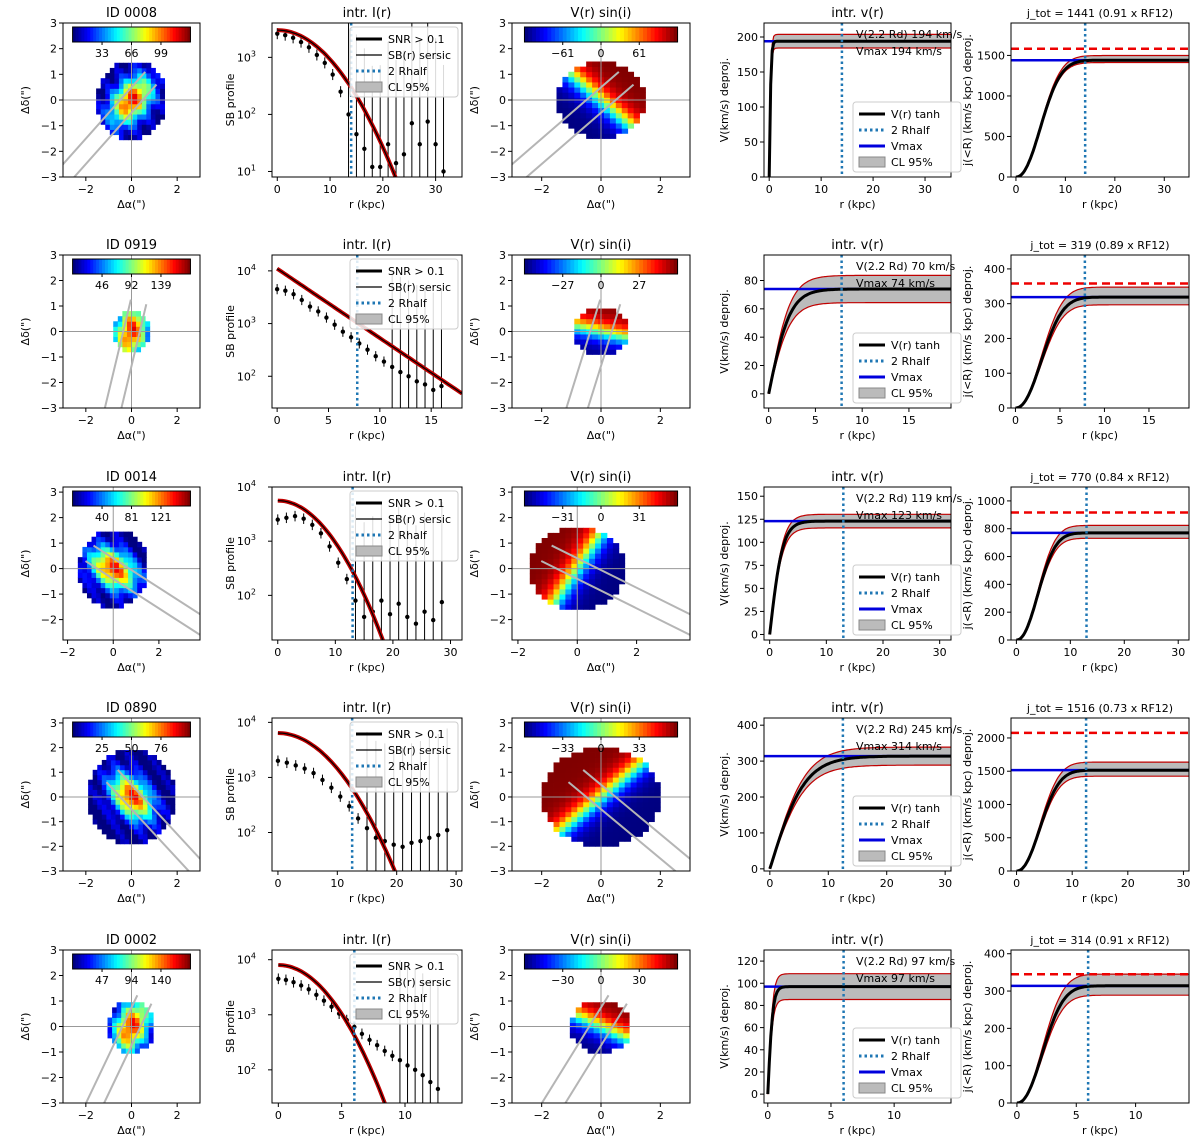 This screenshot has height=1145, width=1200. What do you see at coordinates (498, 871) in the screenshot?
I see `vel-y-tick-label: −3` at bounding box center [498, 871].